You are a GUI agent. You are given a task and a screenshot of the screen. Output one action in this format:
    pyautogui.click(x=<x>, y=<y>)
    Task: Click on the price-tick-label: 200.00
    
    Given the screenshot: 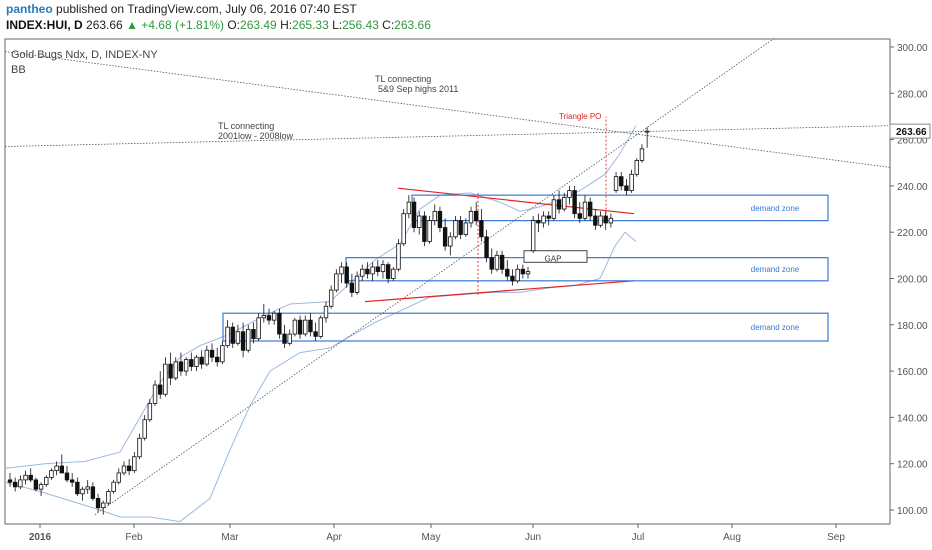 What is the action you would take?
    pyautogui.click(x=912, y=280)
    